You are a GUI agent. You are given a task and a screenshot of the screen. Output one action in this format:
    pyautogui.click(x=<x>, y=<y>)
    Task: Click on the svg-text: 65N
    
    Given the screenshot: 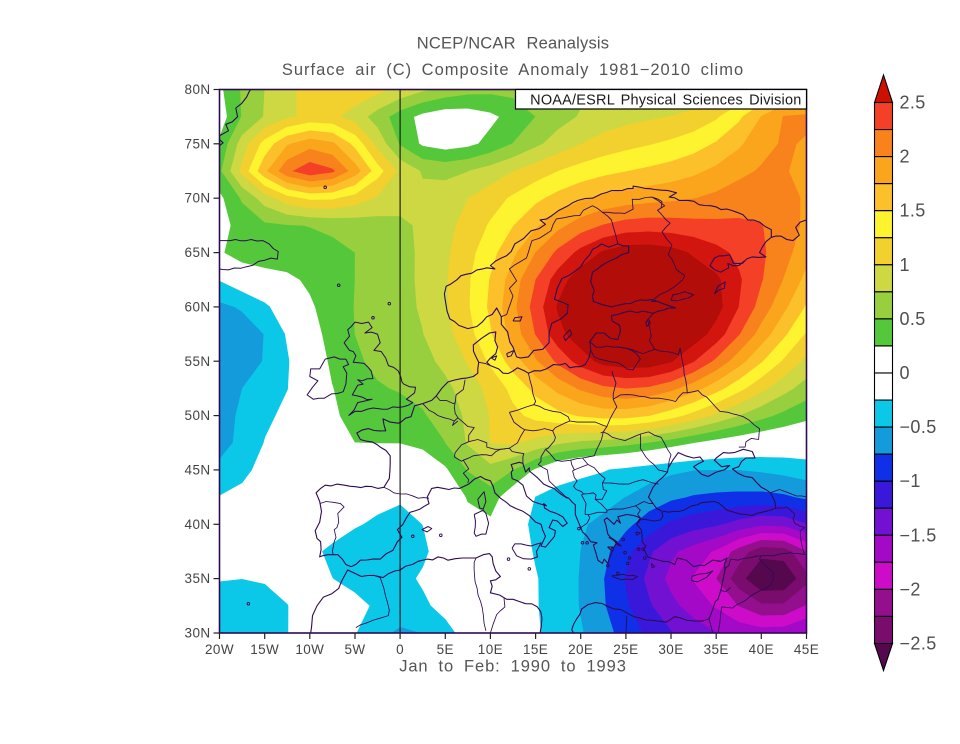 What is the action you would take?
    pyautogui.click(x=198, y=252)
    